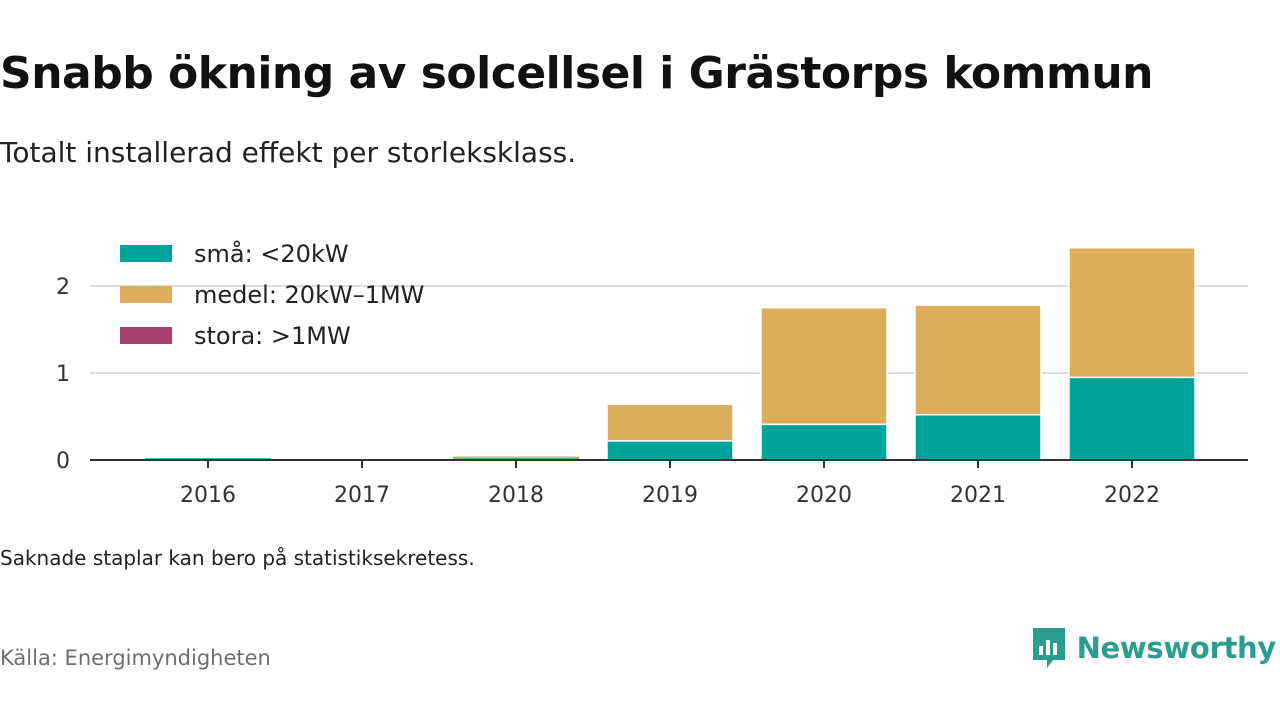 The width and height of the screenshot is (1280, 720). Describe the element at coordinates (309, 295) in the screenshot. I see `legend-label: medel: 20kW–1MW` at that location.